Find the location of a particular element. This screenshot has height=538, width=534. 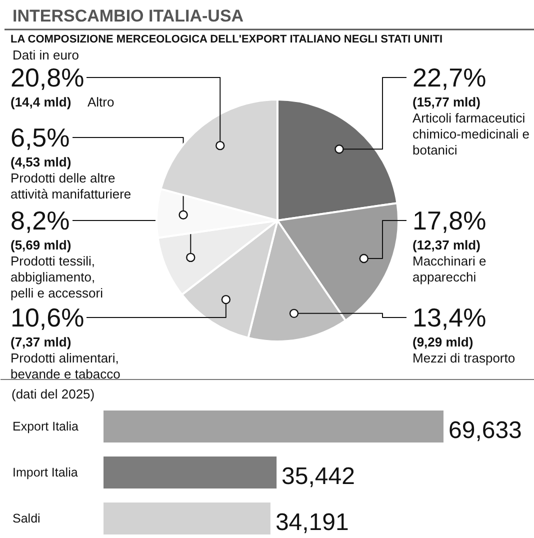

y-tick-label: Import Italia is located at coordinates (45, 473).